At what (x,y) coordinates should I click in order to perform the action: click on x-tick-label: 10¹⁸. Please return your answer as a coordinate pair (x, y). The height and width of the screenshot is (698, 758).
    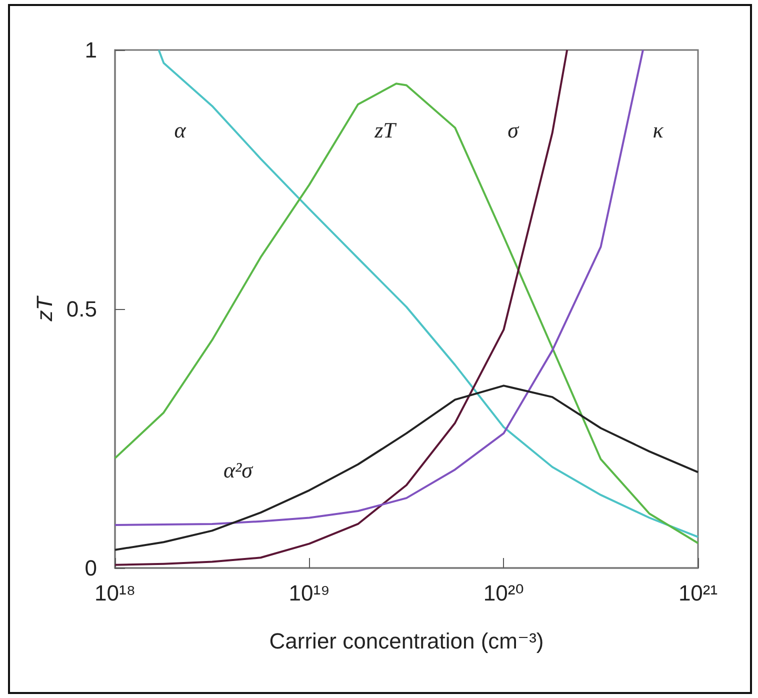
    Looking at the image, I should click on (115, 593).